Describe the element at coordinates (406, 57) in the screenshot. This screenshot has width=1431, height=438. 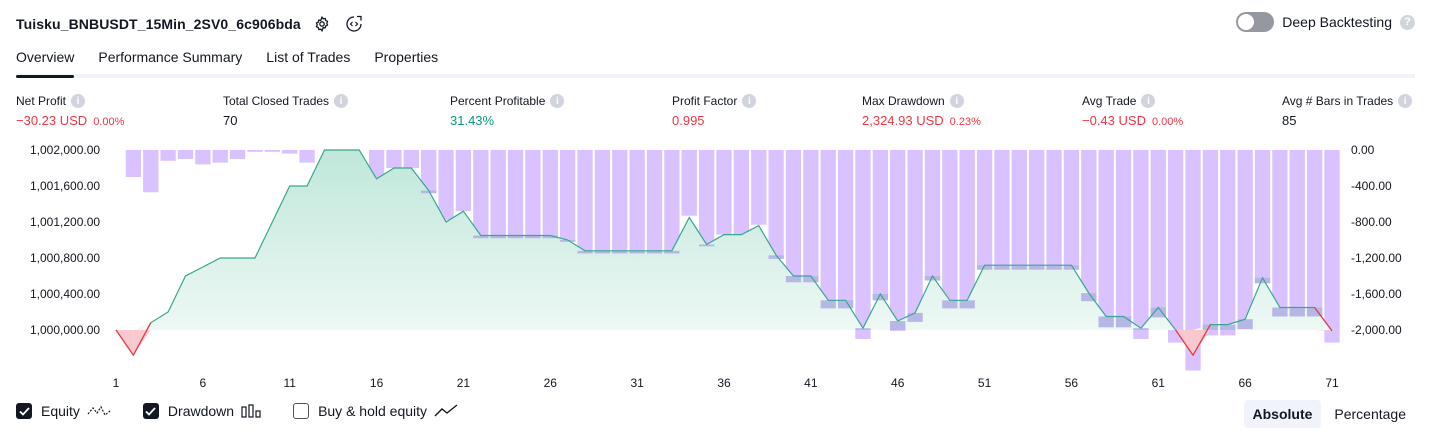
I see `tab-properties: Properties` at that location.